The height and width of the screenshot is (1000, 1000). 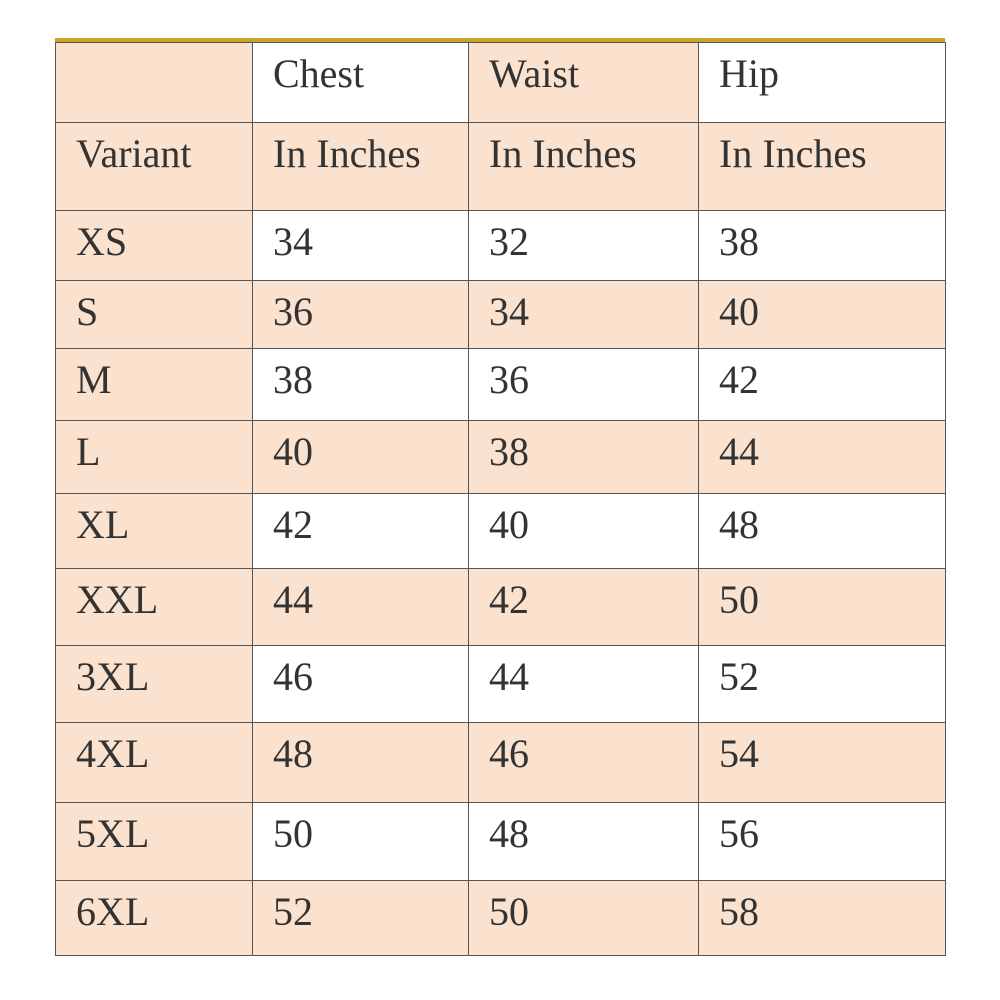 I want to click on variant-cell: 6XL, so click(x=154, y=918).